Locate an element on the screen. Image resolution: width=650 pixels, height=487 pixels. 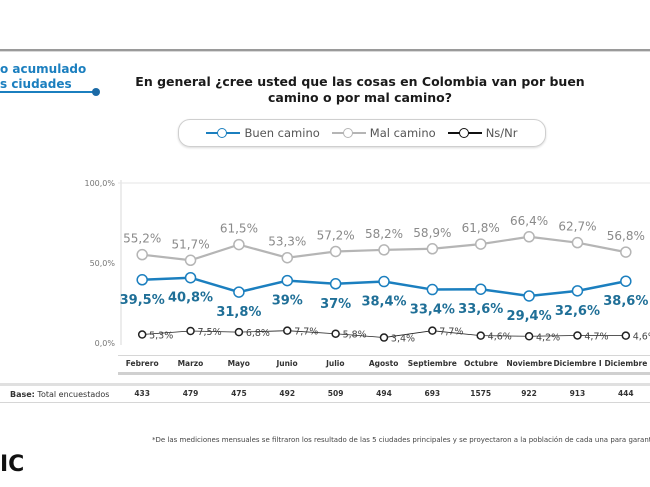
legend-item-ns-nr: Ns/Nr is located at coordinates (482, 133).